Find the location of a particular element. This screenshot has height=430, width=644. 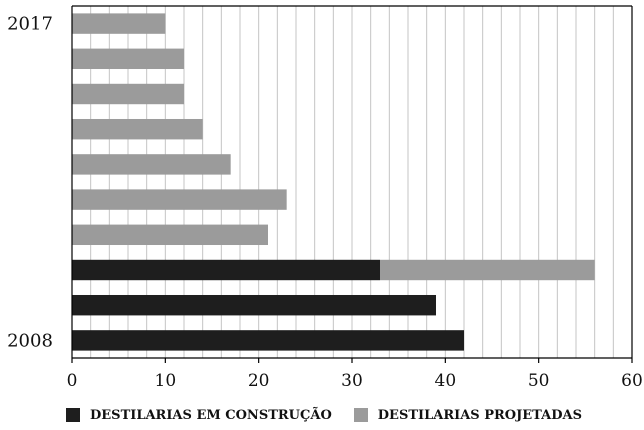

legend-swatch-projected is located at coordinates (360, 415).